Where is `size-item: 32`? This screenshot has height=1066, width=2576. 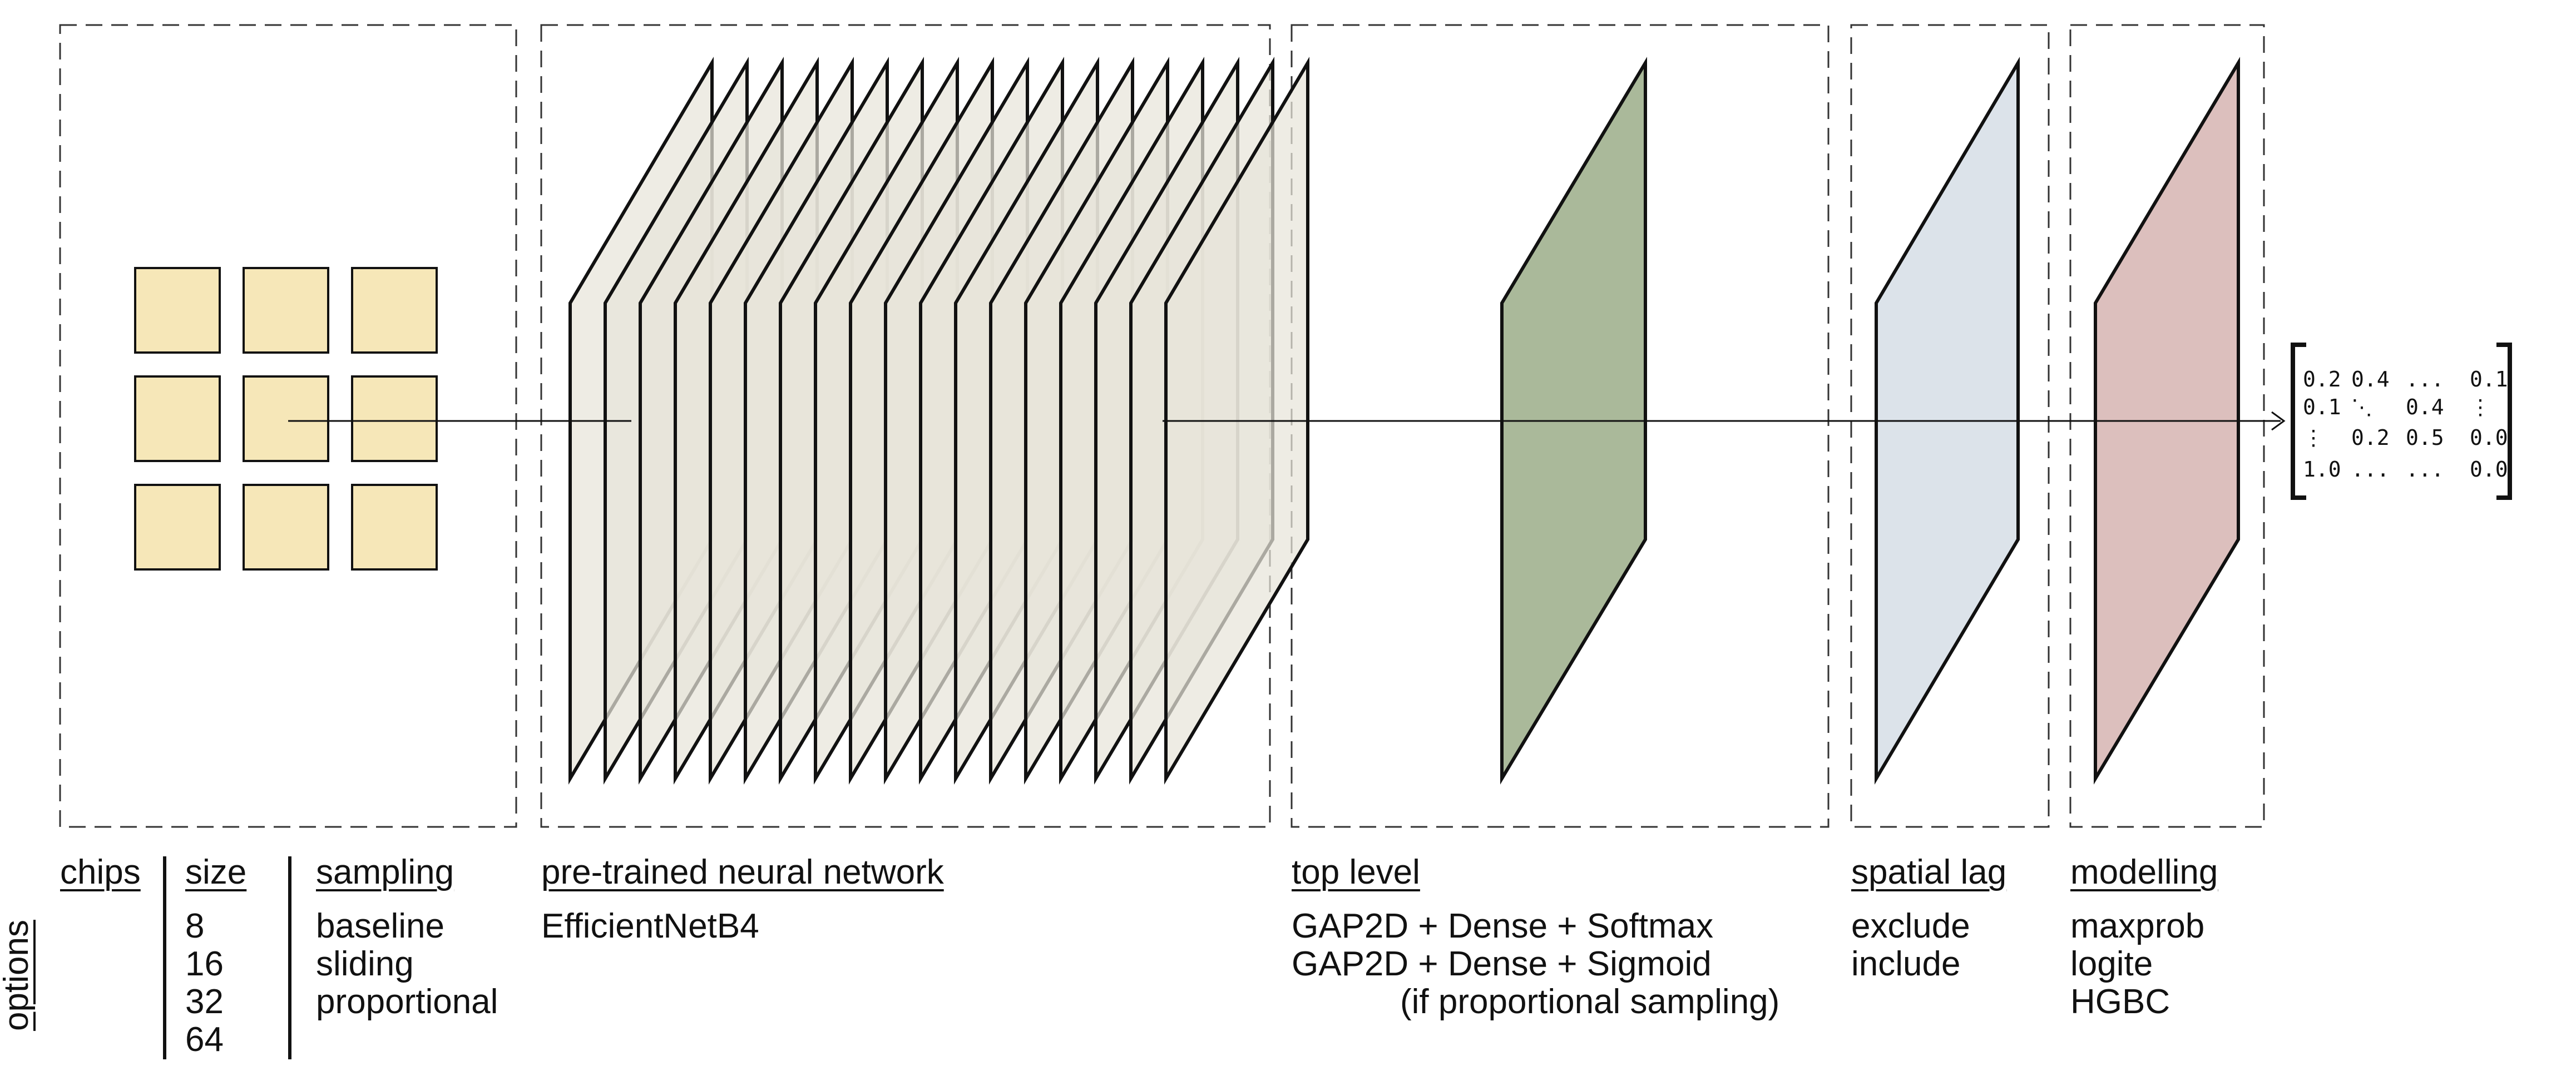 size-item: 32 is located at coordinates (204, 1002).